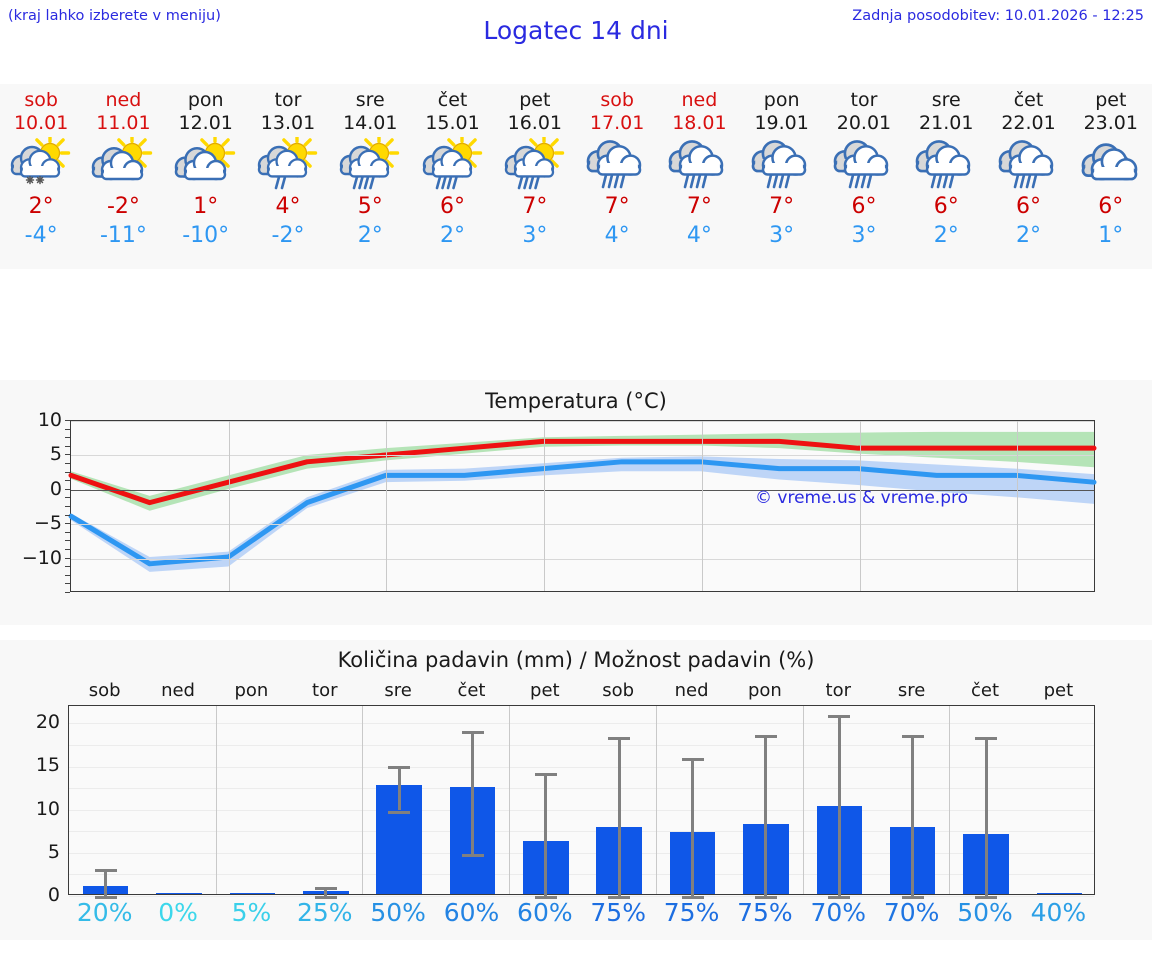 The image size is (1152, 975). I want to click on y-axis-tick-label: −5, so click(47, 523).